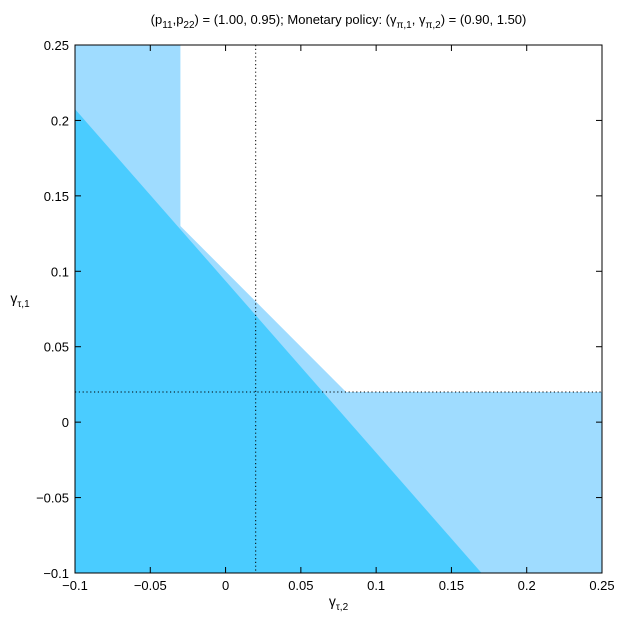 The image size is (619, 620). Describe the element at coordinates (376, 585) in the screenshot. I see `x-tick-label: 0.1` at that location.